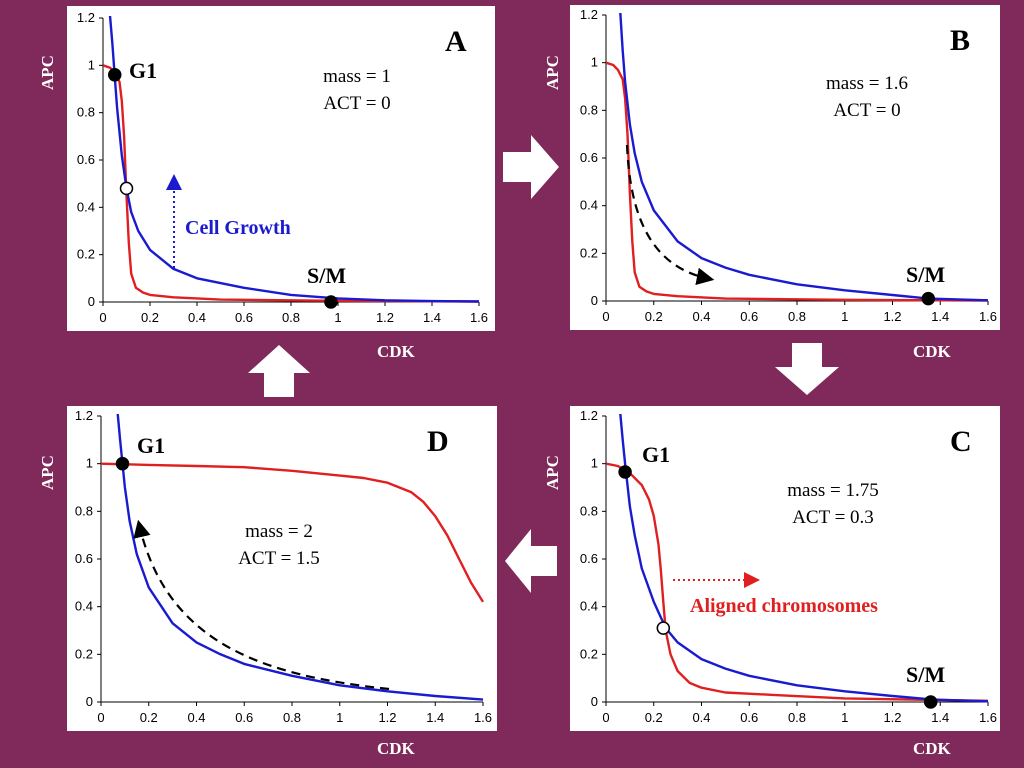  I want to click on param-text: mass = 1.75, so click(832, 490).